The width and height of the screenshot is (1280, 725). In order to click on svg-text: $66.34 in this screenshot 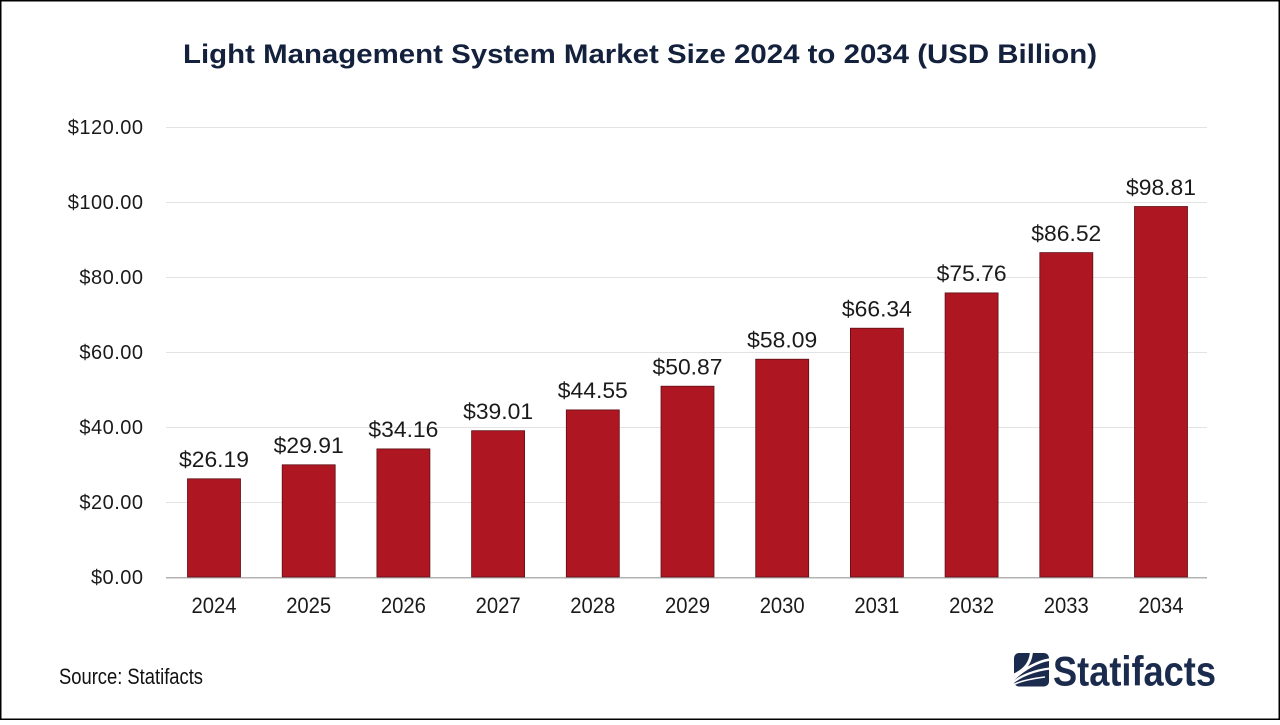, I will do `click(877, 309)`.